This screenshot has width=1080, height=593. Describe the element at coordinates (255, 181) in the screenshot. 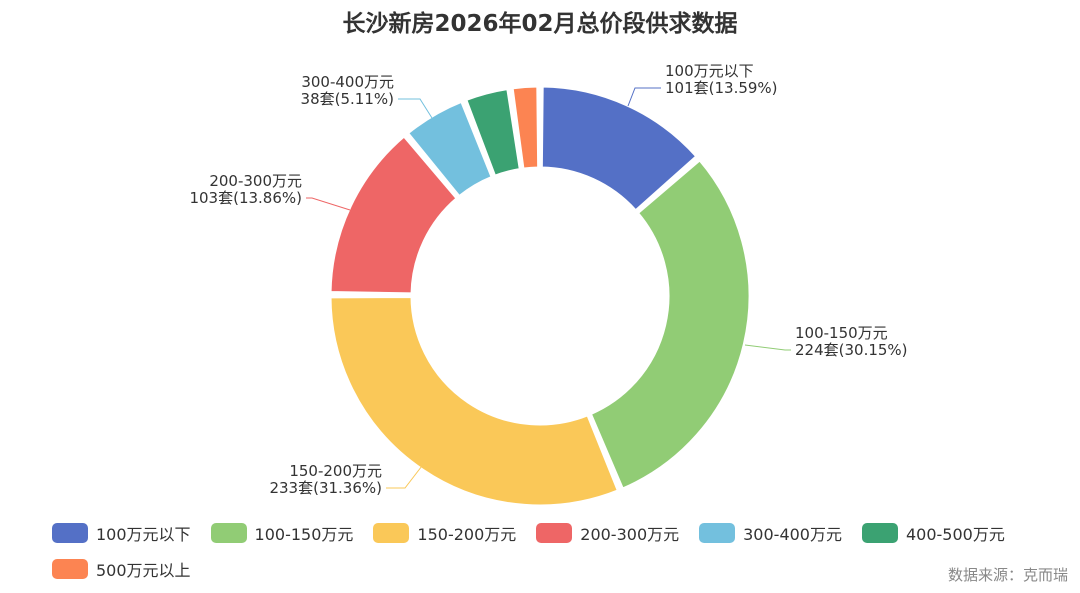

I see `slice-label-4-line-1: 200-300万元` at that location.